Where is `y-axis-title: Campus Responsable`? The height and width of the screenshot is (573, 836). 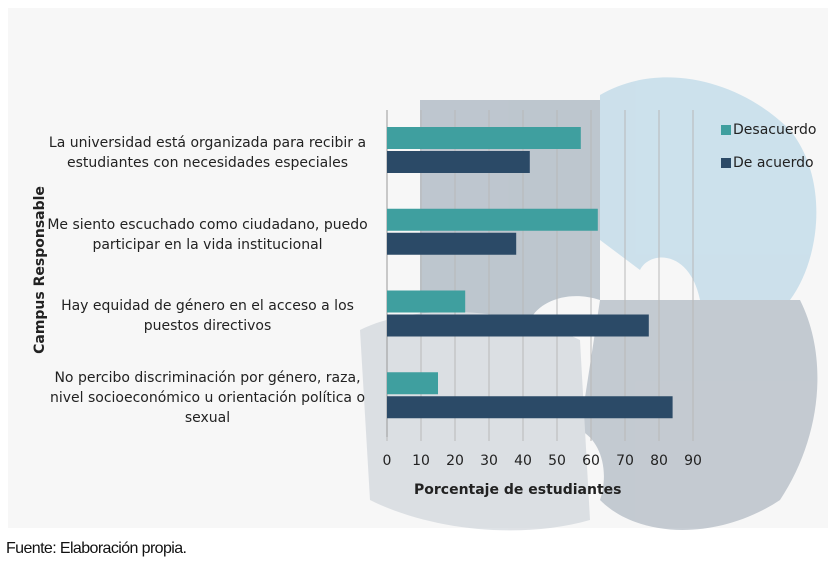
y-axis-title: Campus Responsable is located at coordinates (40, 270).